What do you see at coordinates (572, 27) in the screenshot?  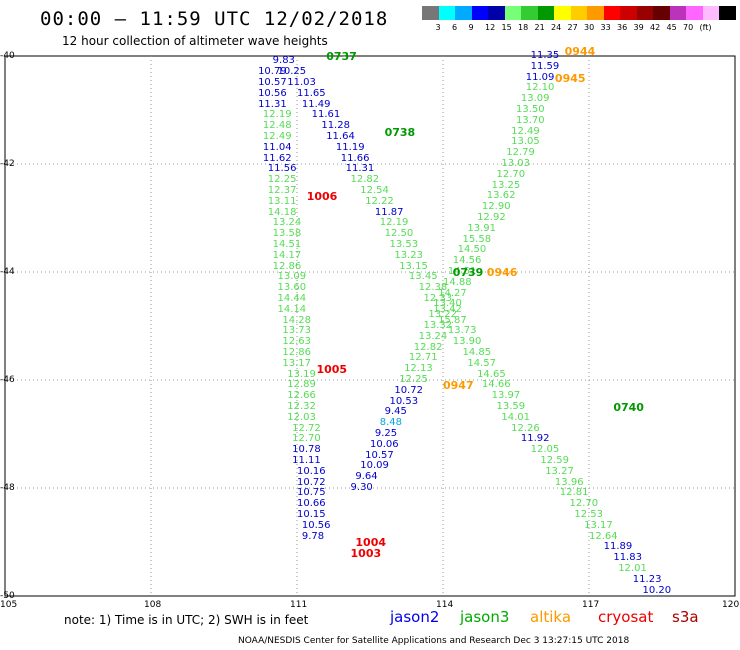 I see `colorbar-label: 27` at bounding box center [572, 27].